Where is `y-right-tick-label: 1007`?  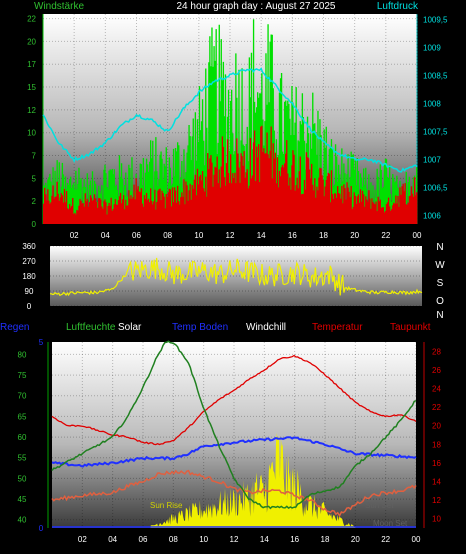 y-right-tick-label: 1007 is located at coordinates (432, 160).